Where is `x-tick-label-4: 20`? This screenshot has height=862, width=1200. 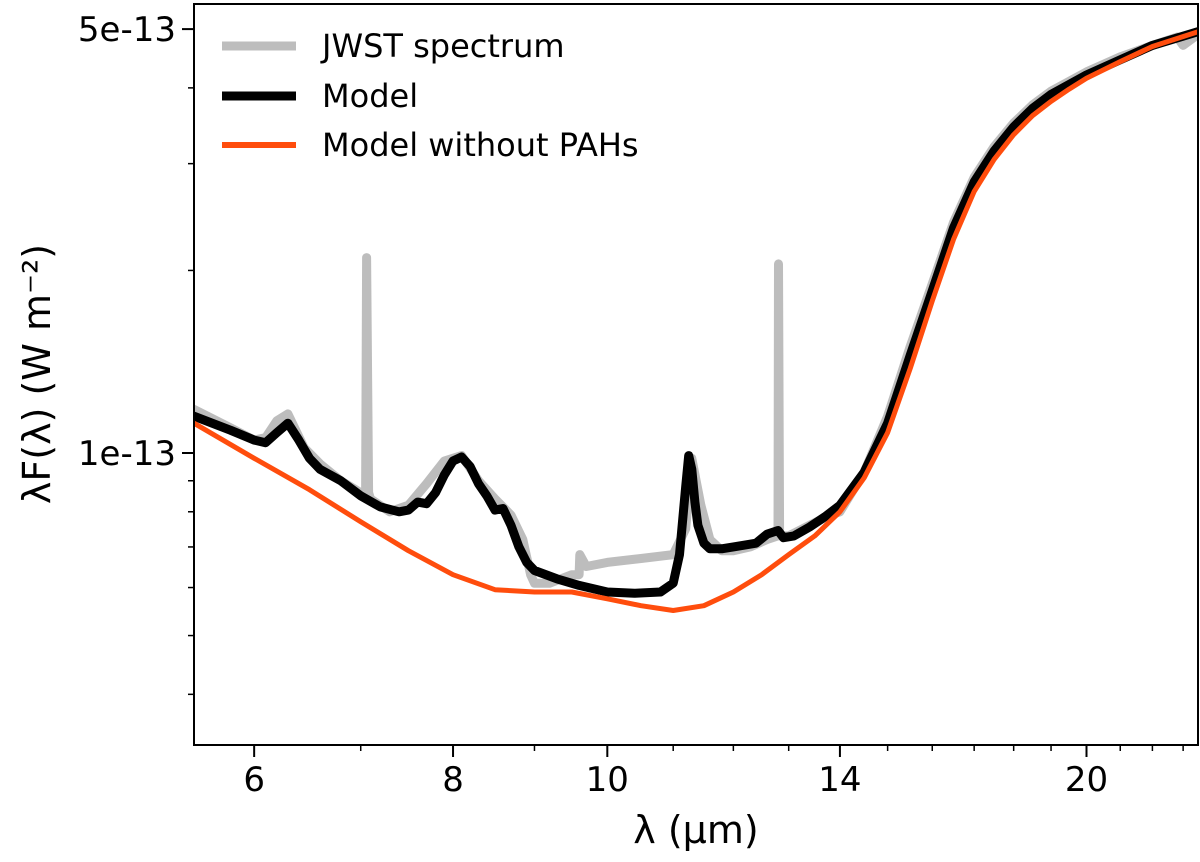
x-tick-label-4: 20 is located at coordinates (1086, 780).